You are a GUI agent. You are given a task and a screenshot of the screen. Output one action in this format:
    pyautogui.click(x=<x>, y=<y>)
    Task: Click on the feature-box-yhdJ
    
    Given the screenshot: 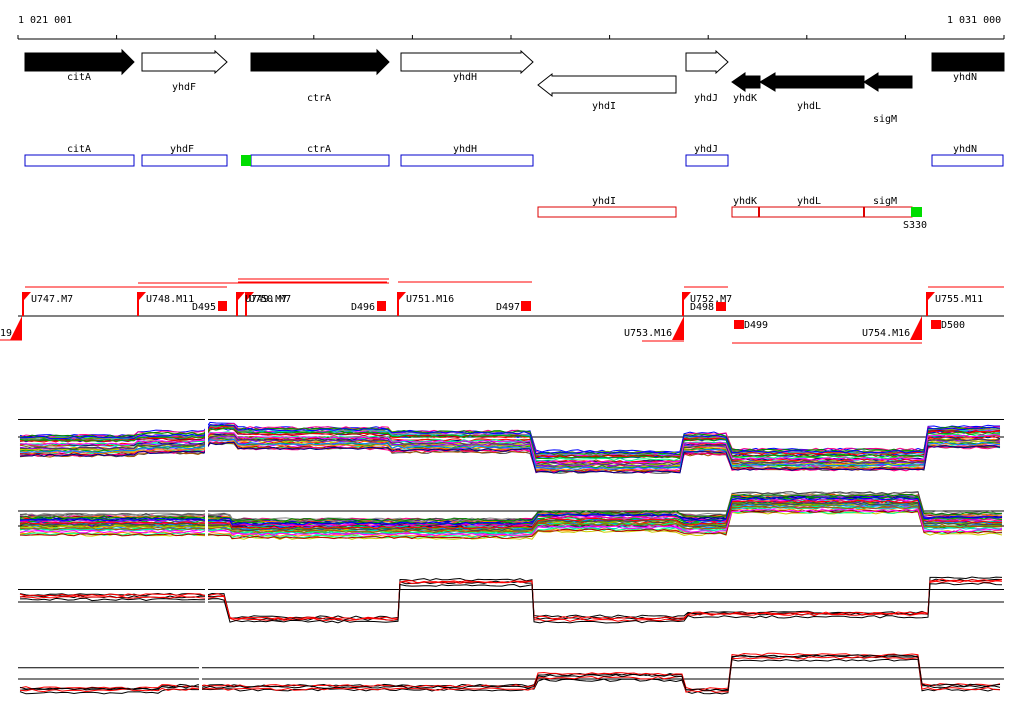 What is the action you would take?
    pyautogui.click(x=707, y=160)
    